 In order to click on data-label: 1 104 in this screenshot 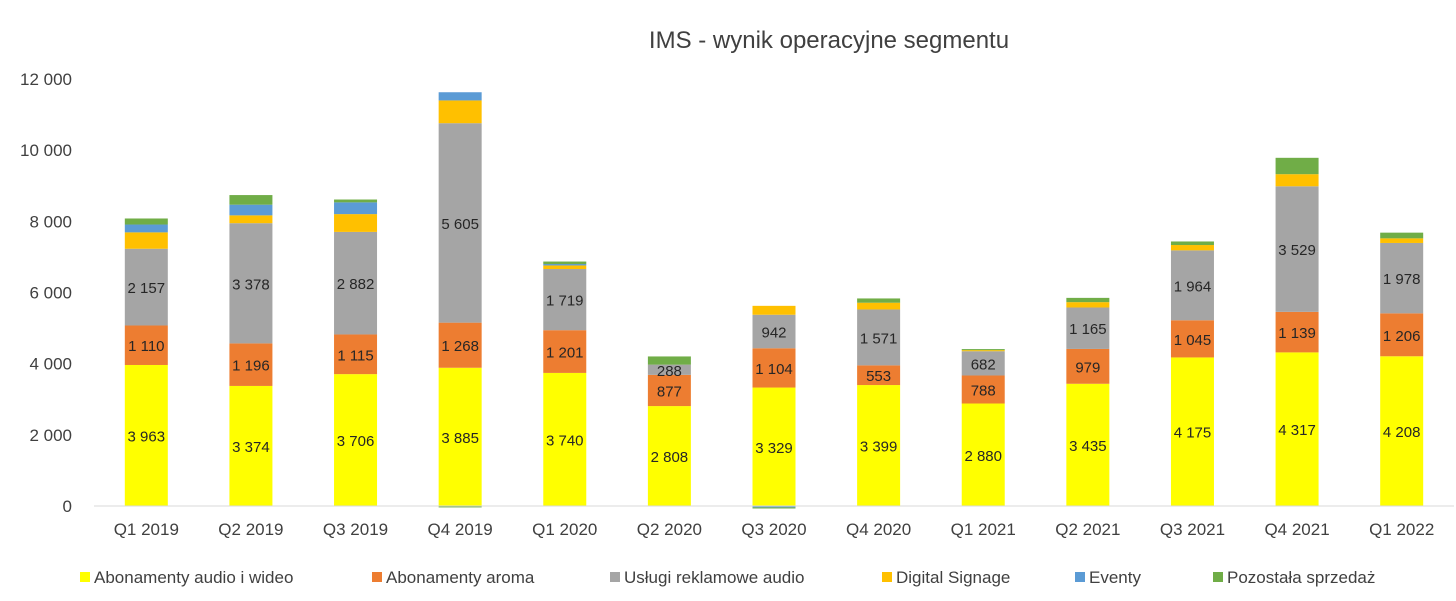, I will do `click(774, 369)`.